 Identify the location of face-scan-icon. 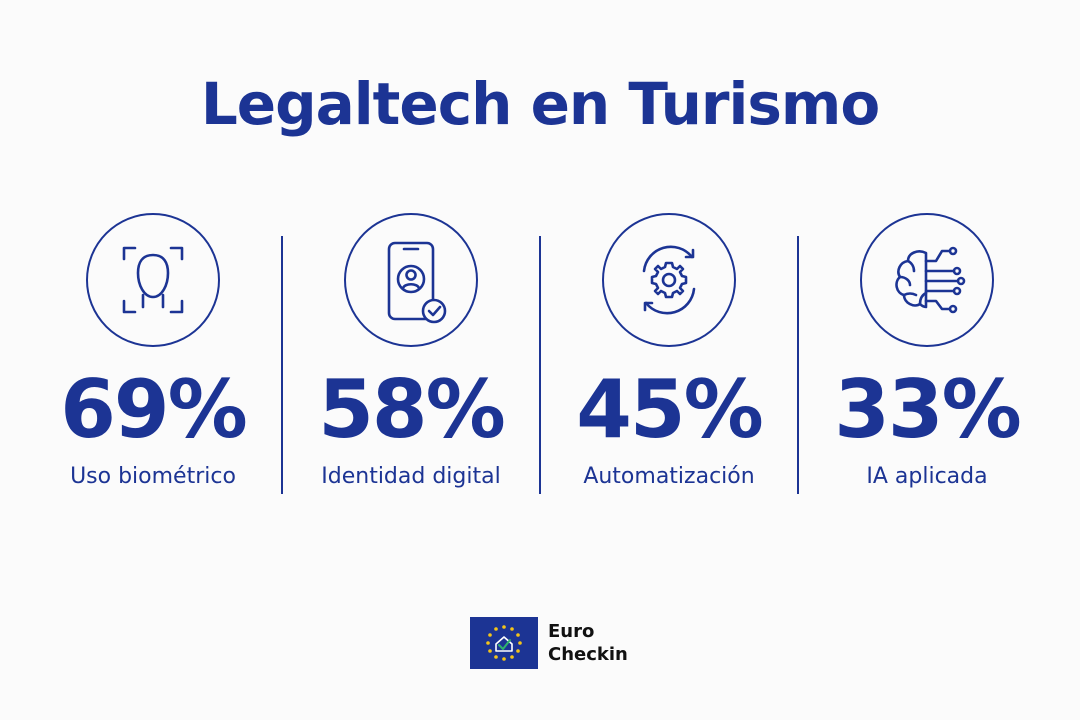
(153, 280).